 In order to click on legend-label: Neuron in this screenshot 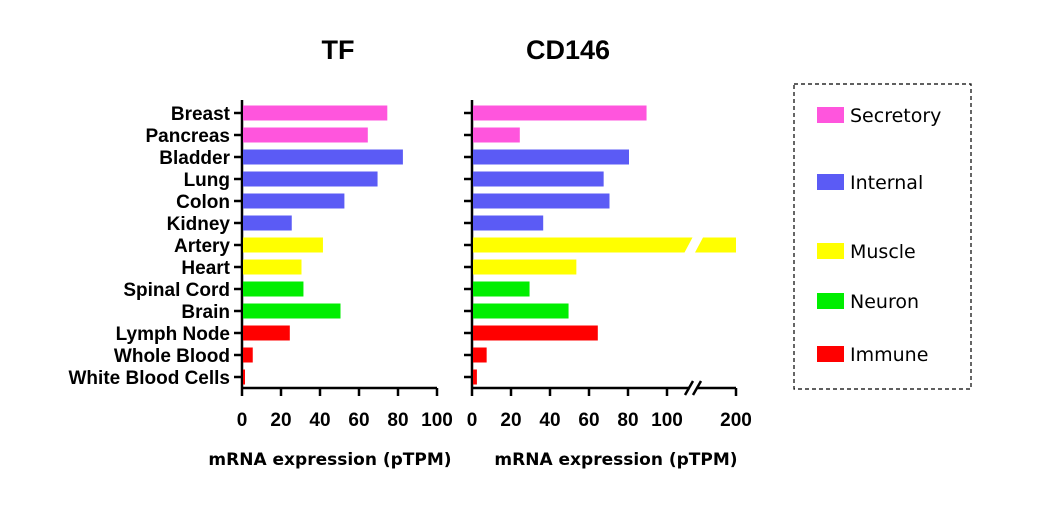, I will do `click(884, 302)`.